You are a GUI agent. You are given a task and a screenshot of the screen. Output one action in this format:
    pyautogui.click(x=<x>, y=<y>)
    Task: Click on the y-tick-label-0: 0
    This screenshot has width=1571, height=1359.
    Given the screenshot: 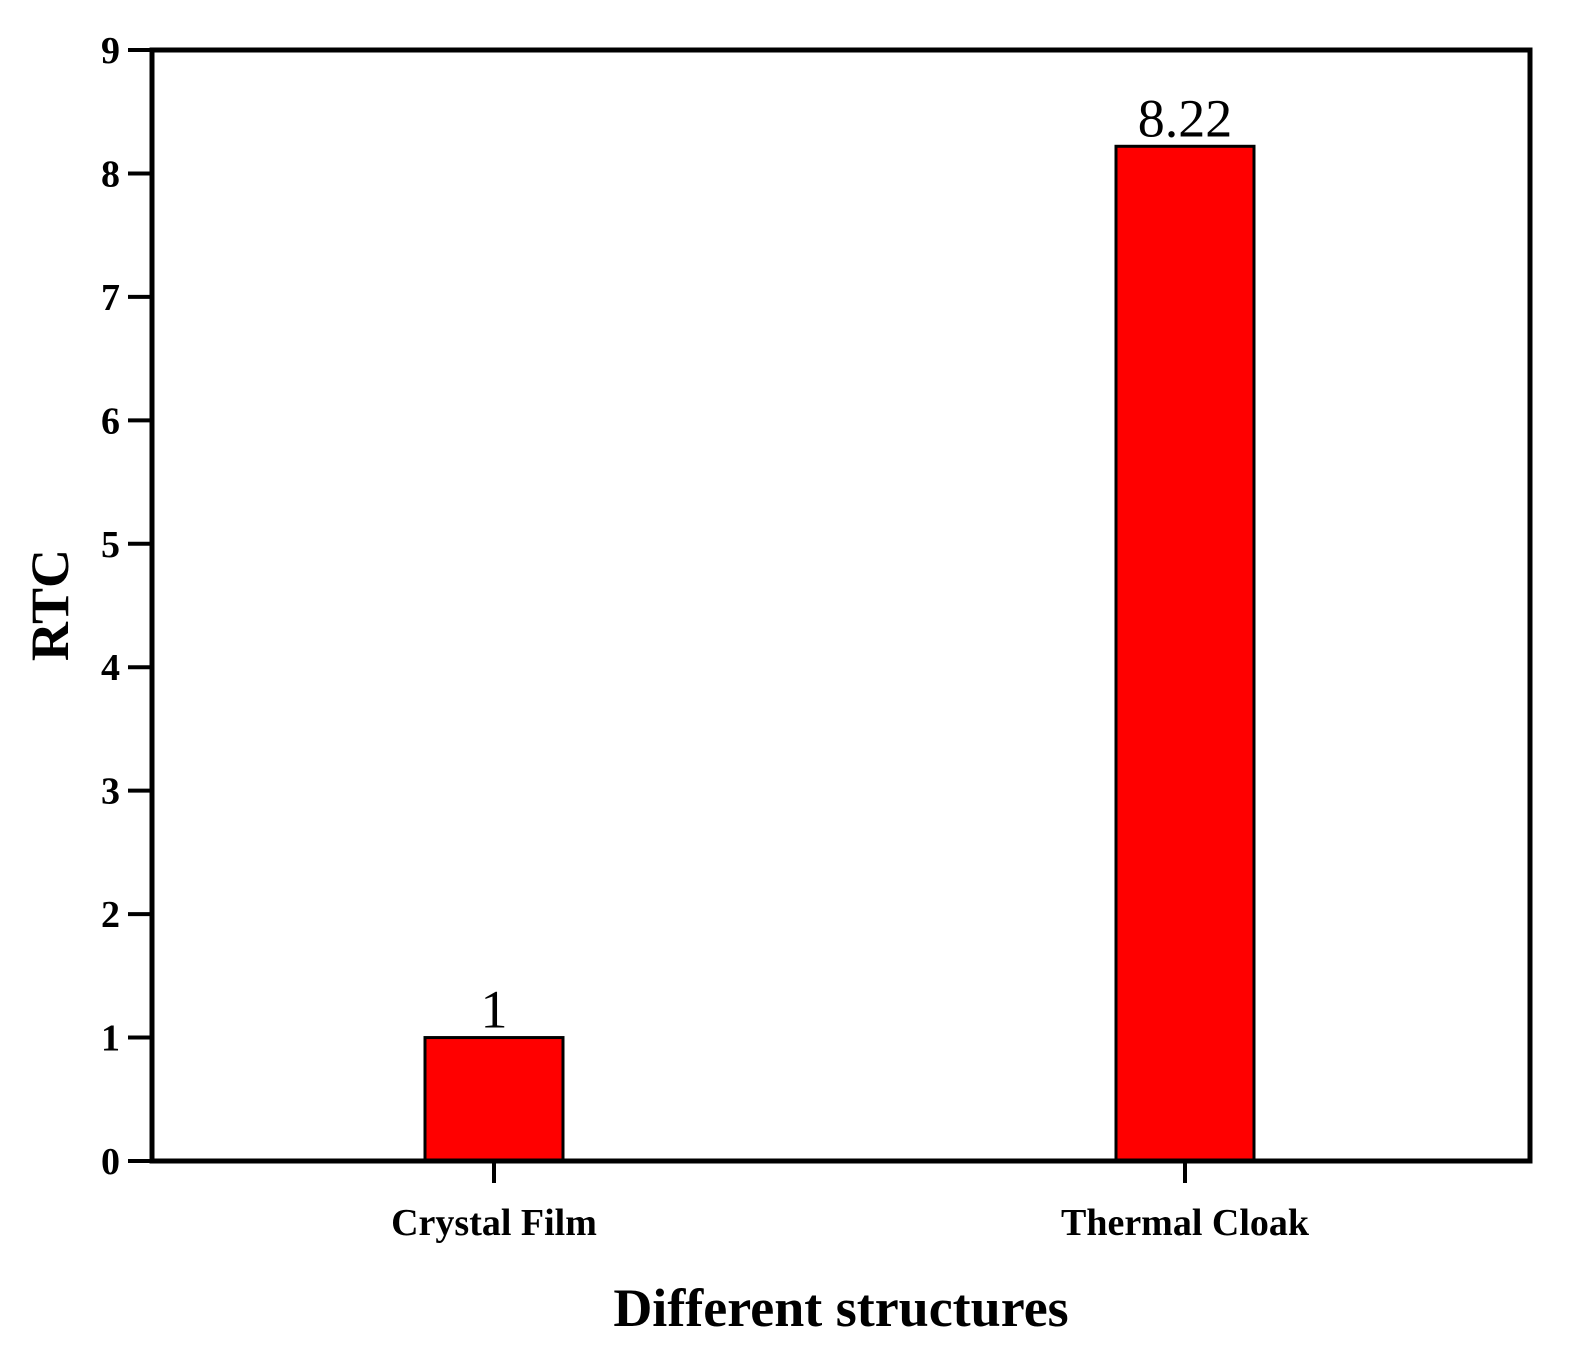 What is the action you would take?
    pyautogui.click(x=110, y=1162)
    